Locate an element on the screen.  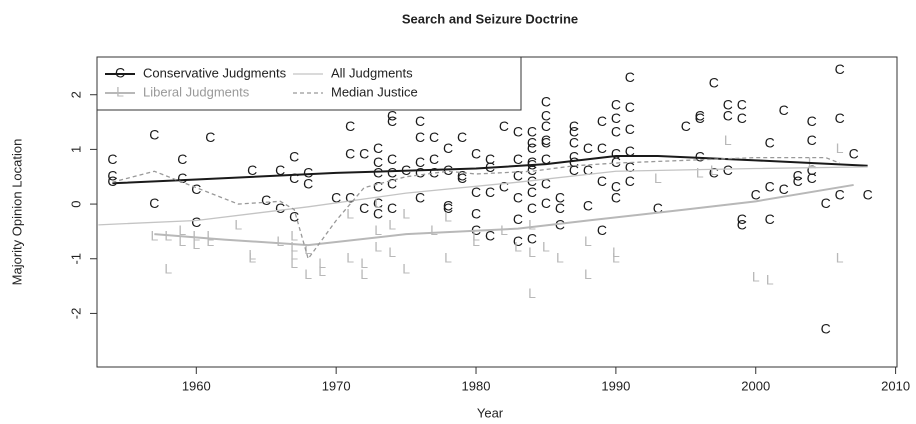
legend-label: Median Justice is located at coordinates (374, 91).